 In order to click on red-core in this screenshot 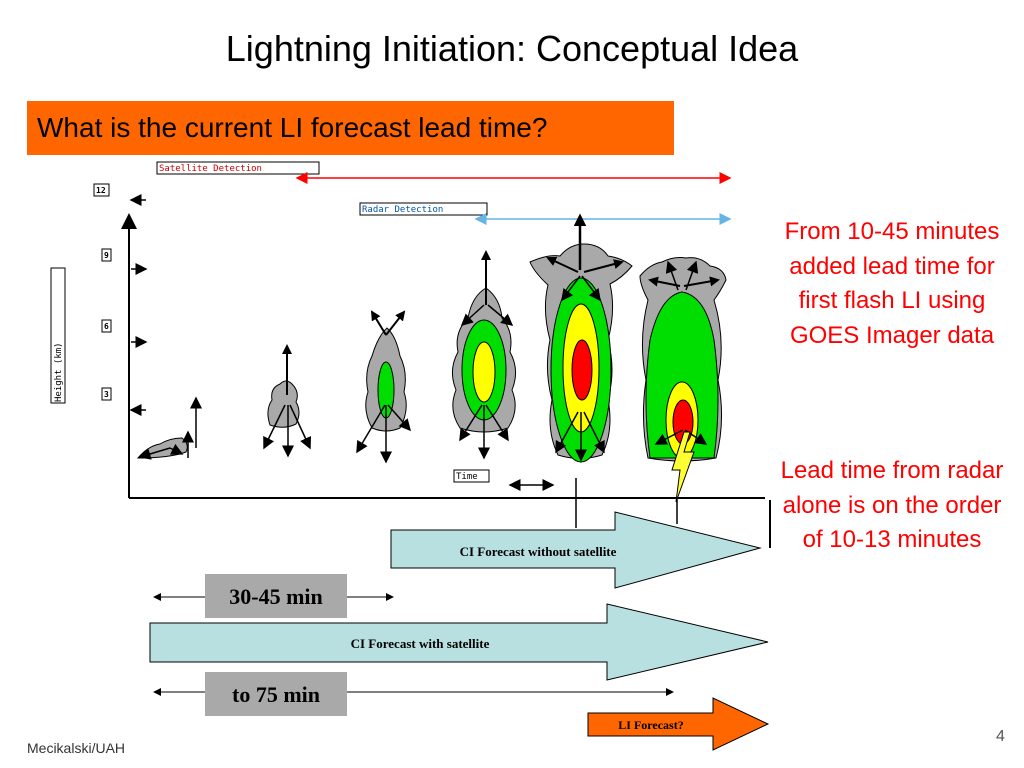, I will do `click(582, 370)`.